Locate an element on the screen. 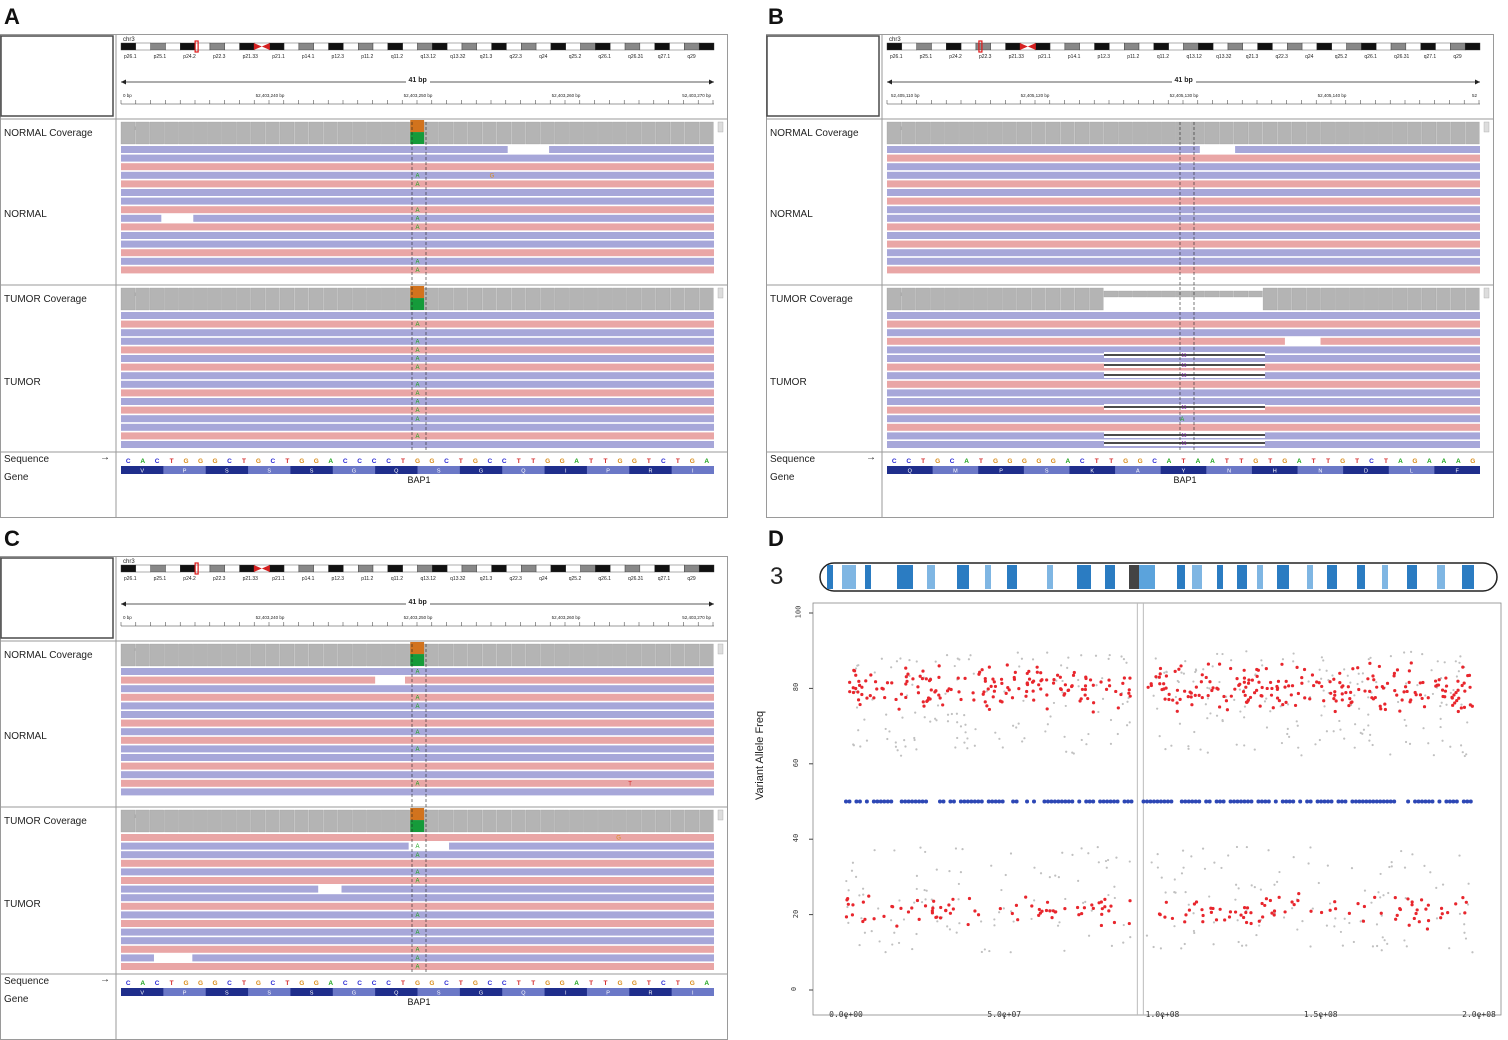 The width and height of the screenshot is (1508, 1040). amino-acid: M is located at coordinates (955, 472).